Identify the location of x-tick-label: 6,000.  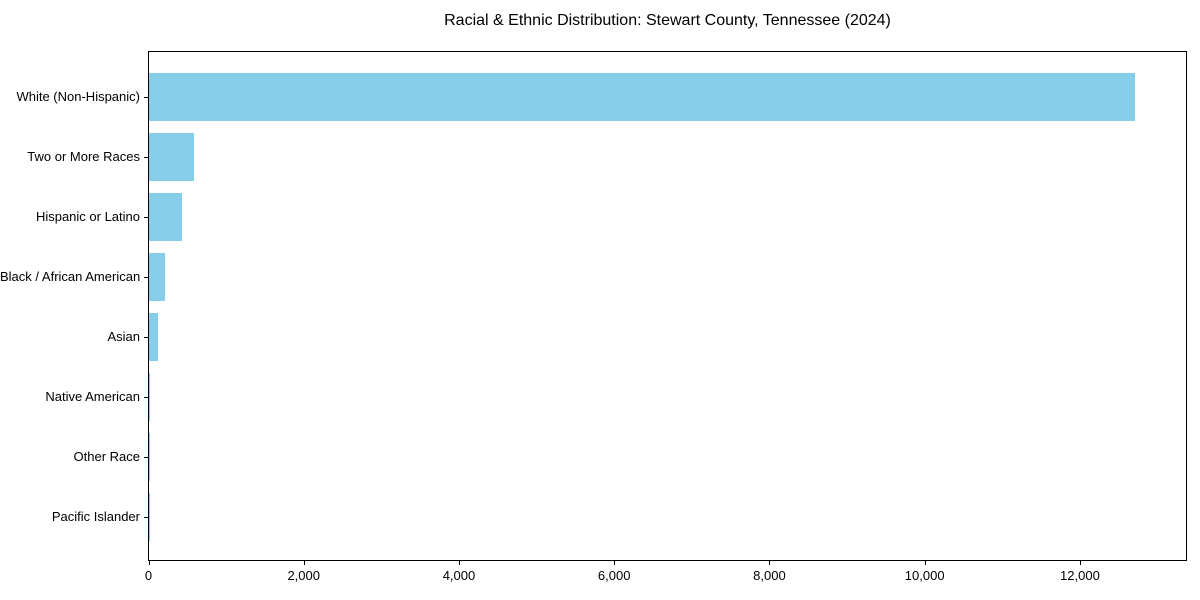
(614, 575).